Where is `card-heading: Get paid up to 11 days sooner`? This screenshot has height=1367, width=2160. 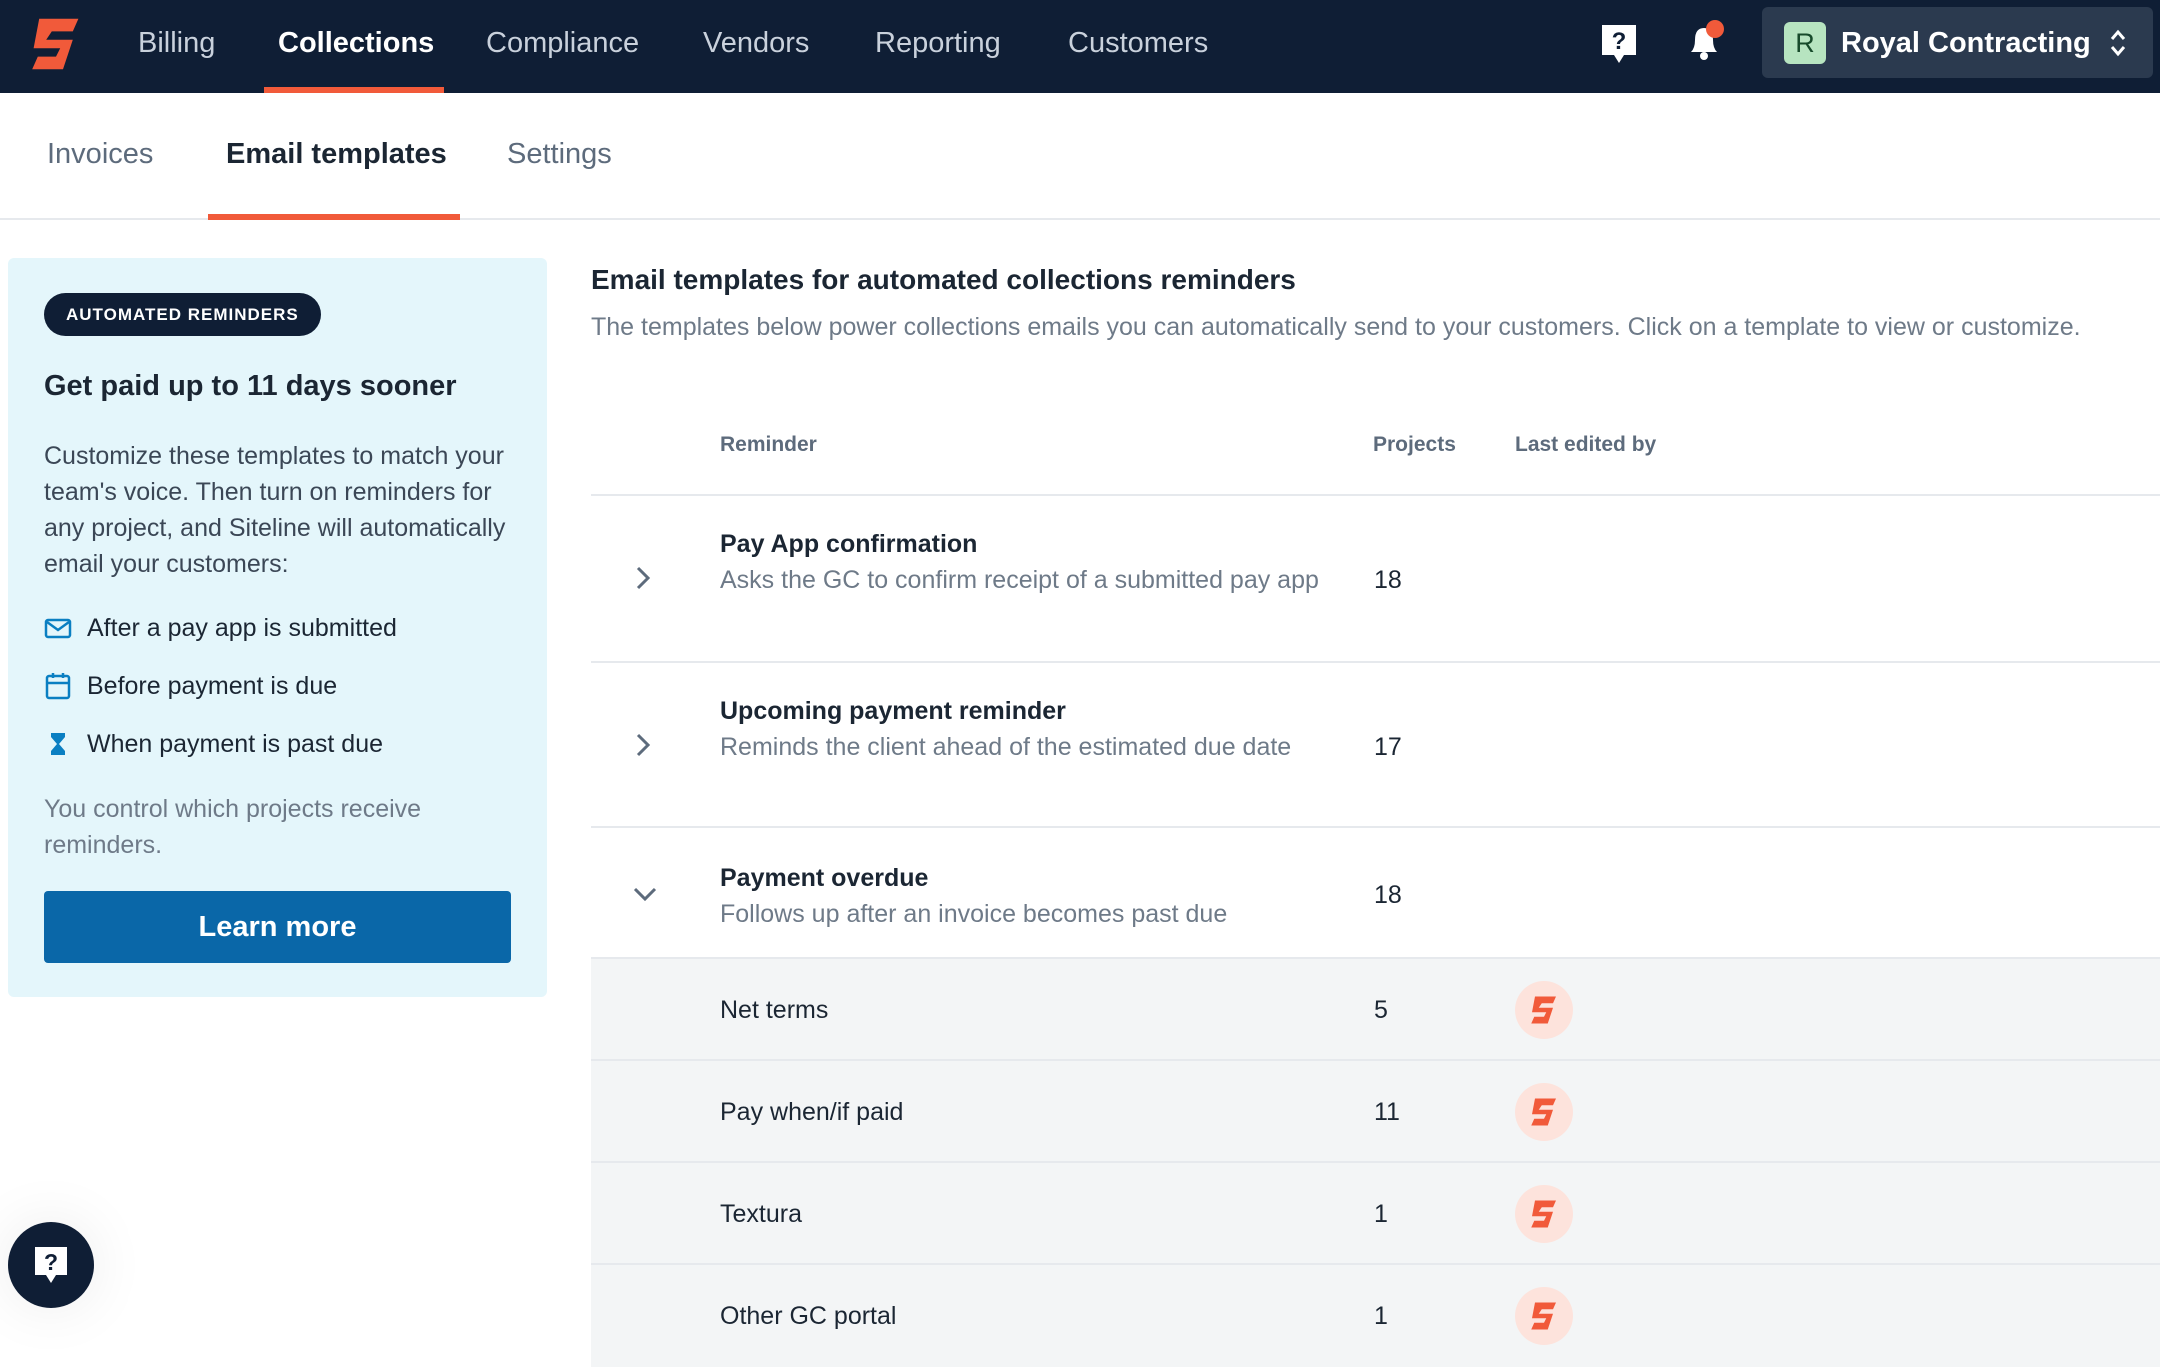 card-heading: Get paid up to 11 days sooner is located at coordinates (250, 386).